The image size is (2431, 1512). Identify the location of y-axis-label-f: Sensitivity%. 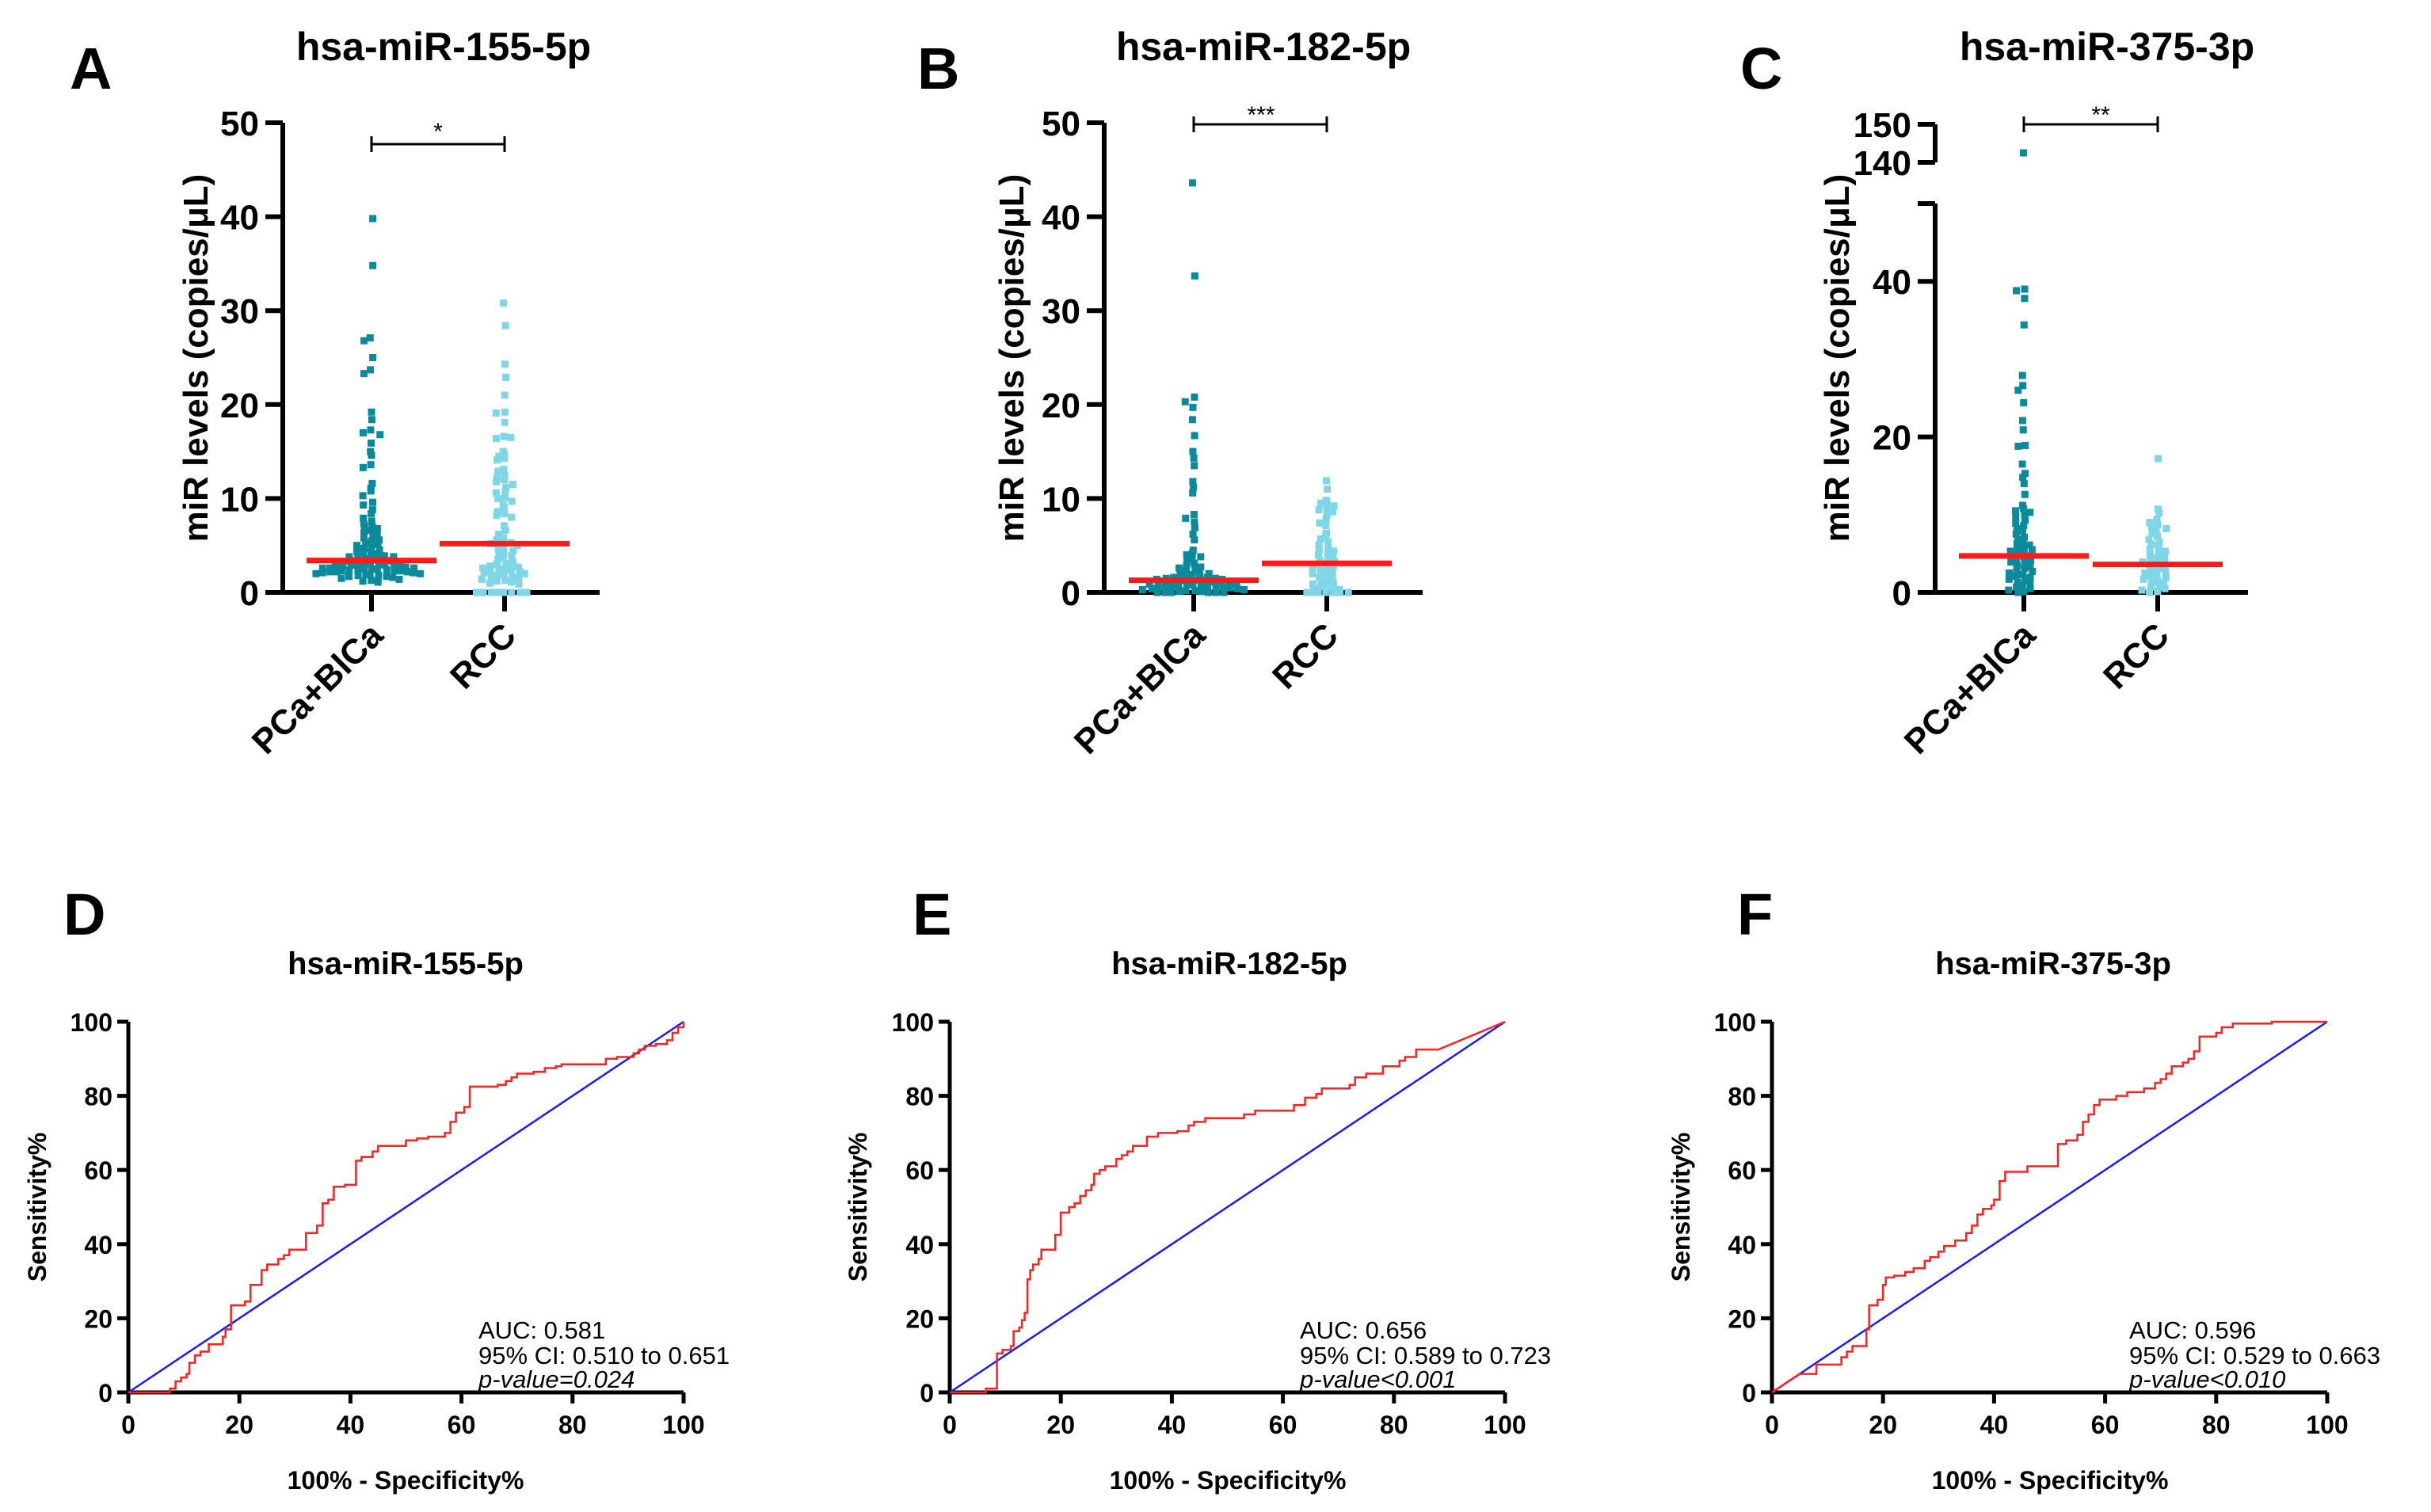
(1681, 1207).